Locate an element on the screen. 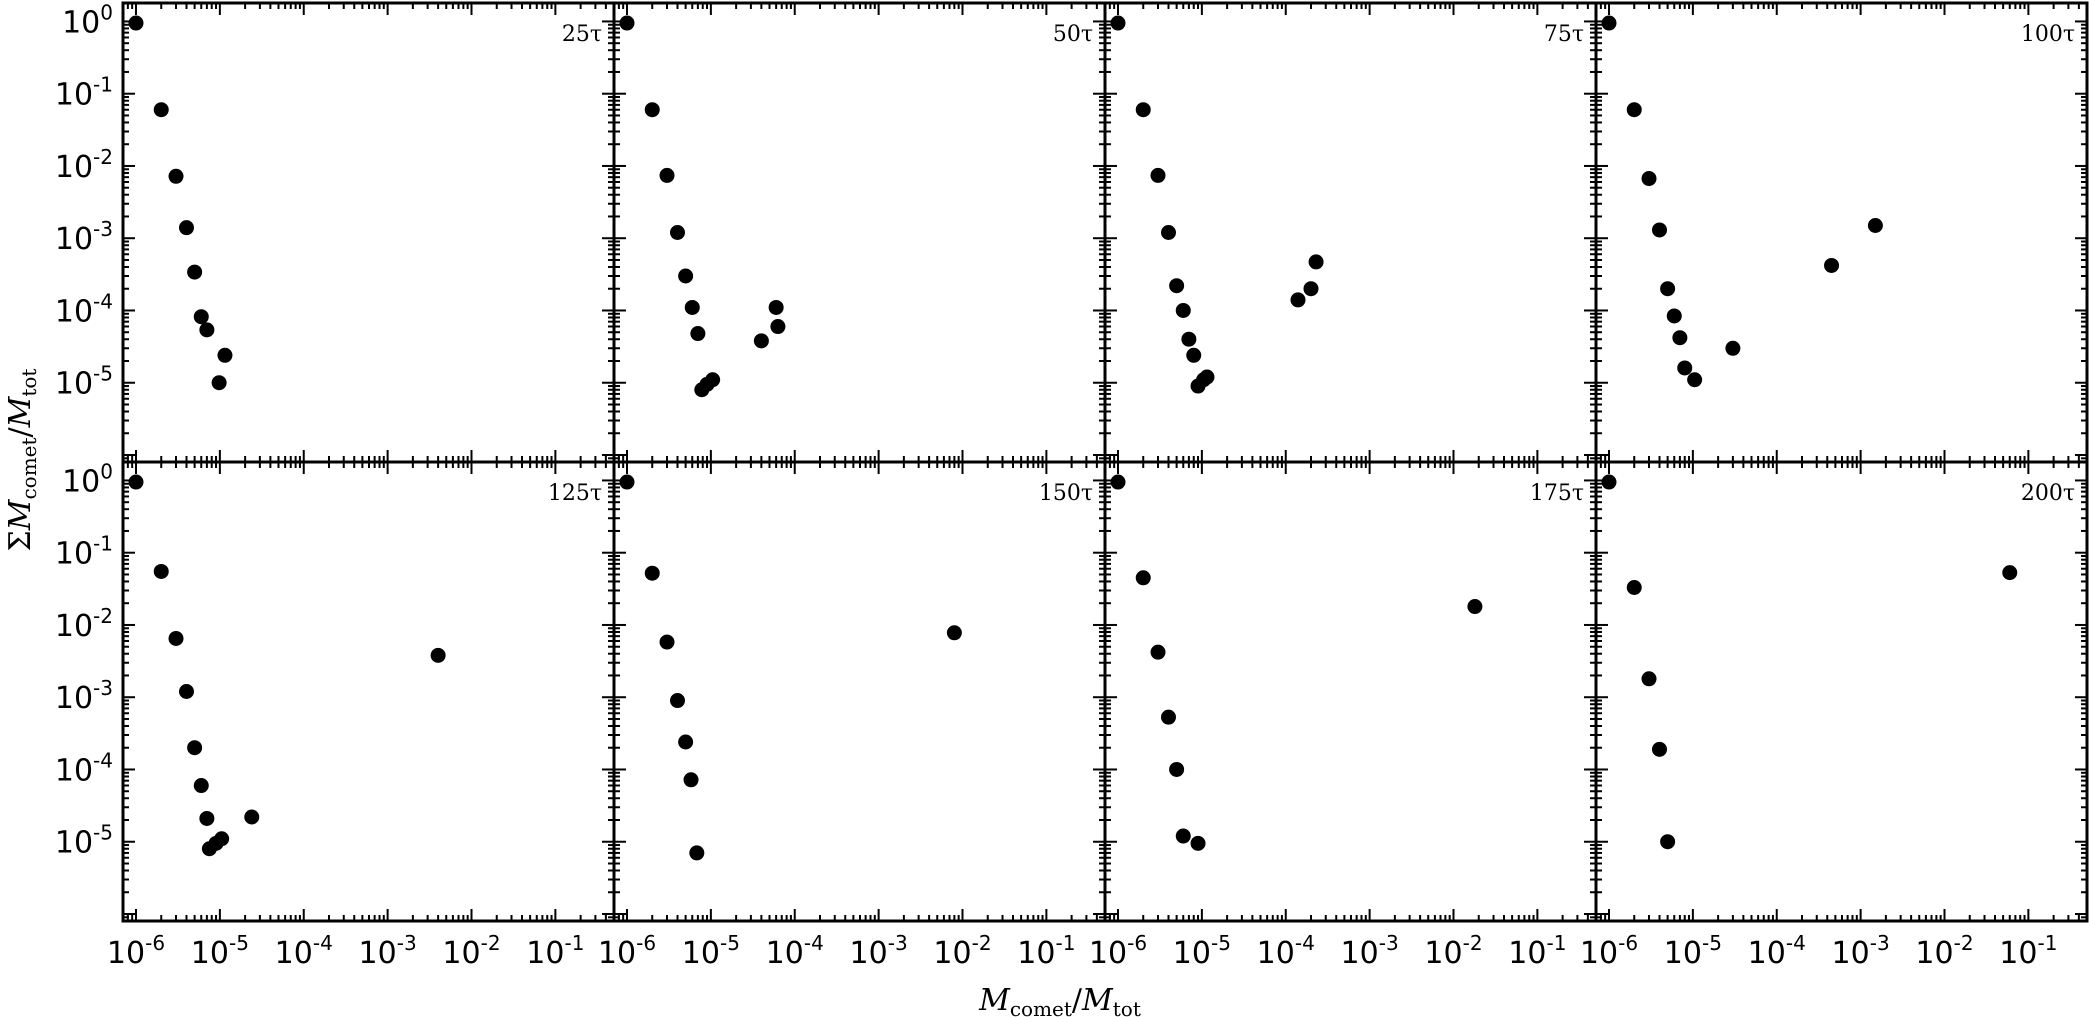  panel-label: 150τ is located at coordinates (1066, 493).